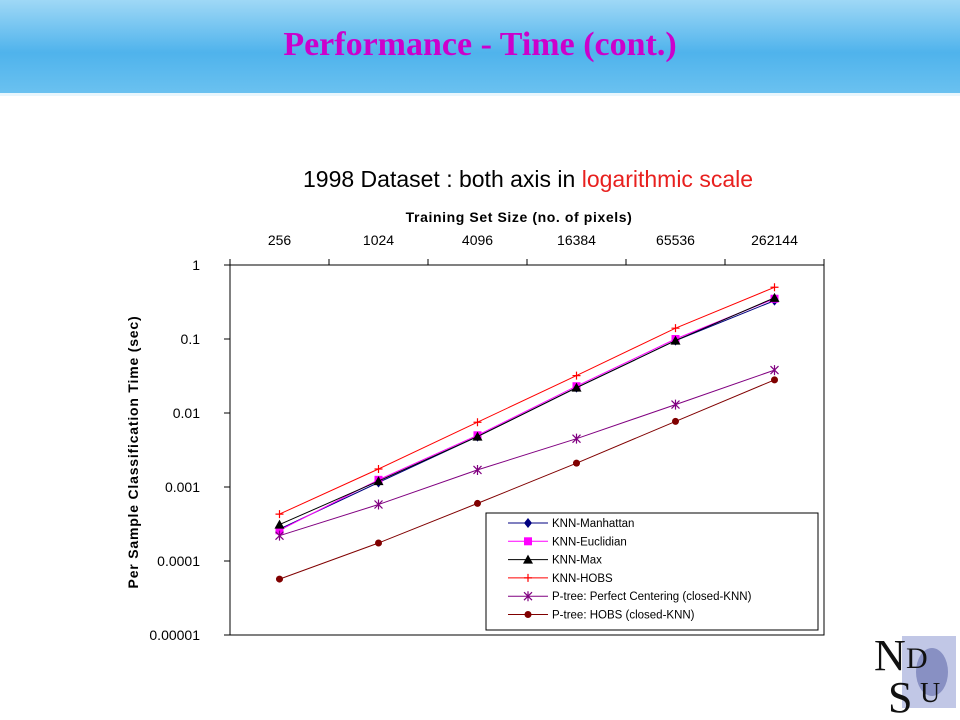 This screenshot has width=960, height=720. I want to click on x-tick-label: 1024, so click(378, 240).